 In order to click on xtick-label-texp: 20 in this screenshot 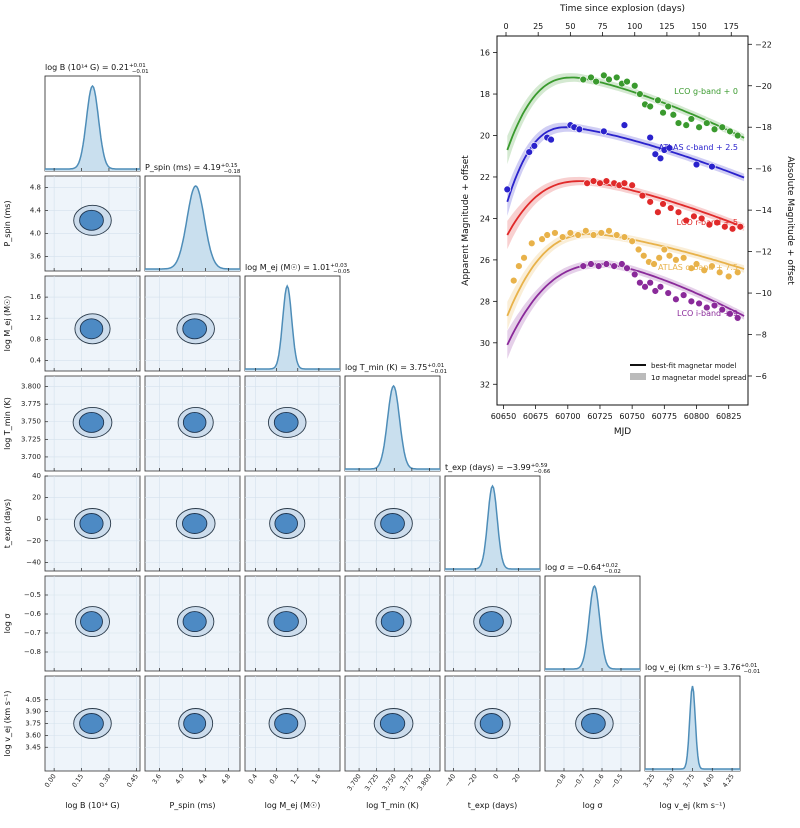, I will do `click(516, 778)`.